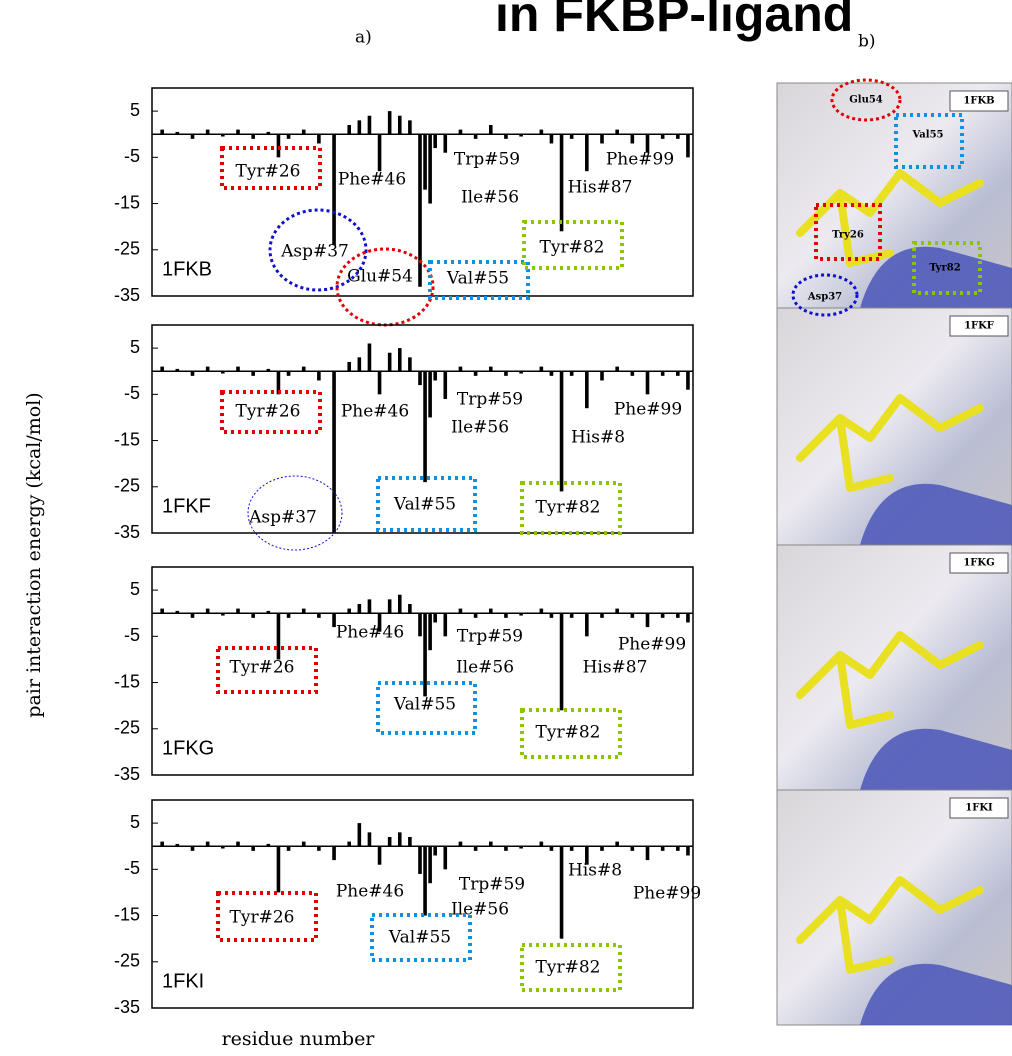 The image size is (1012, 1056). I want to click on annotation: His#8, so click(598, 438).